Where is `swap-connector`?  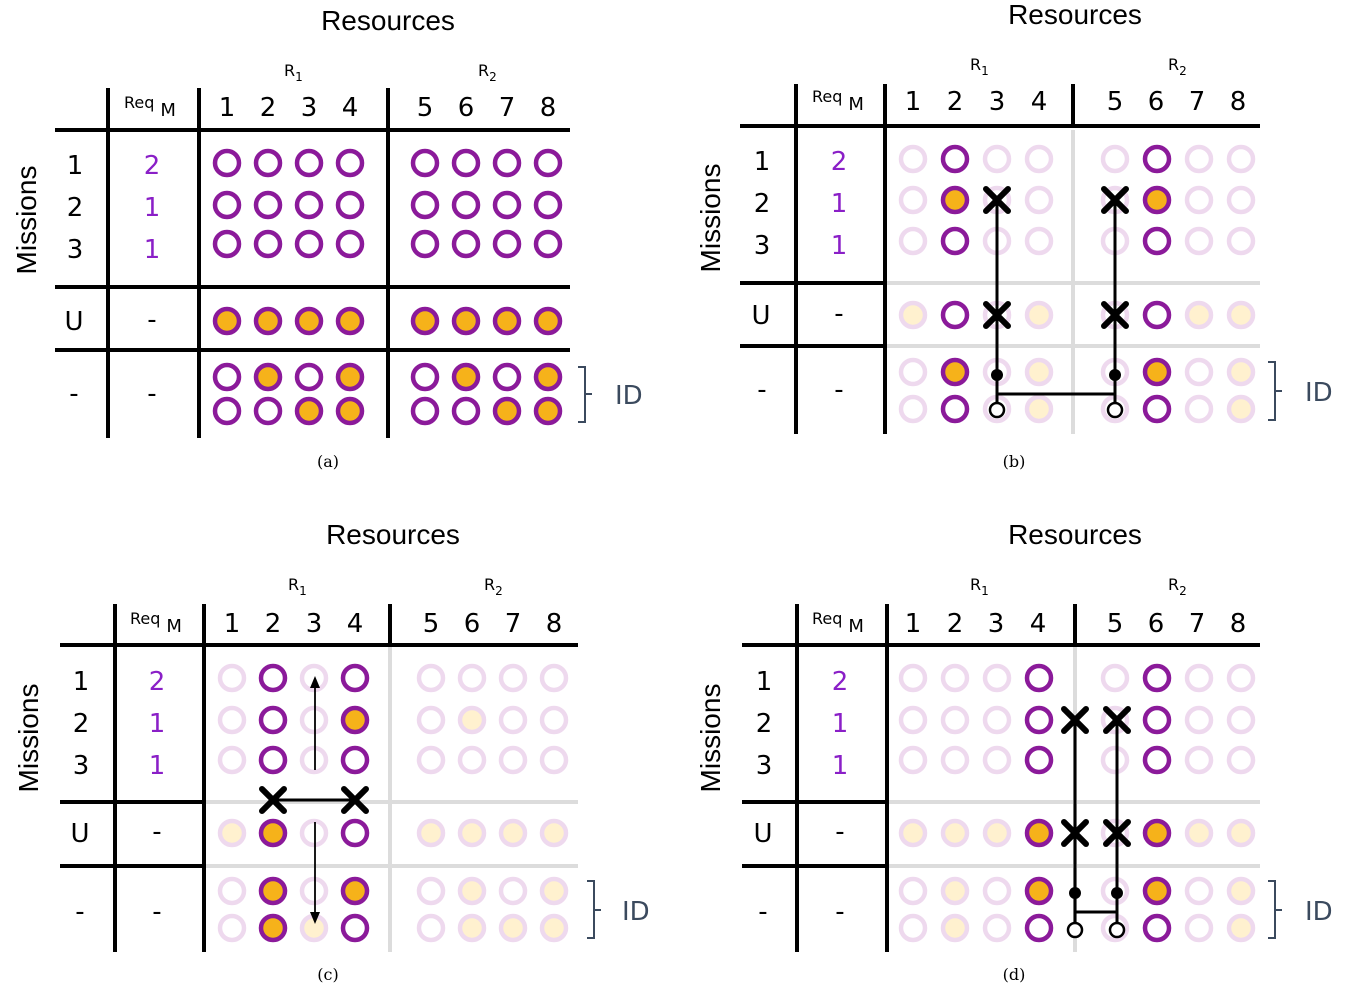 swap-connector is located at coordinates (1056, 304).